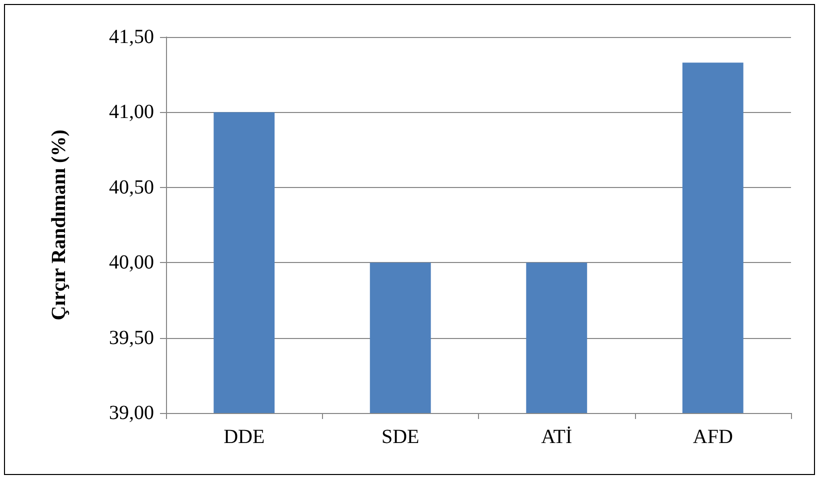 This screenshot has width=819, height=479. I want to click on y-axis-title: Çırçır Randımanı (%), so click(59, 225).